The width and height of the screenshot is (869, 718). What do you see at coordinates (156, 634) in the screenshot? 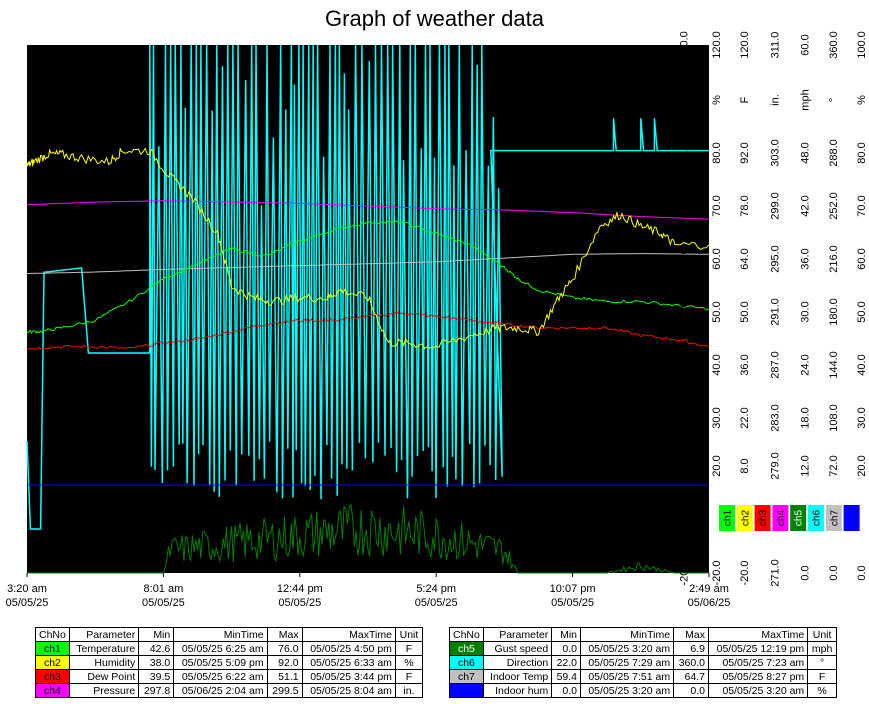
I see `col-min: Min` at bounding box center [156, 634].